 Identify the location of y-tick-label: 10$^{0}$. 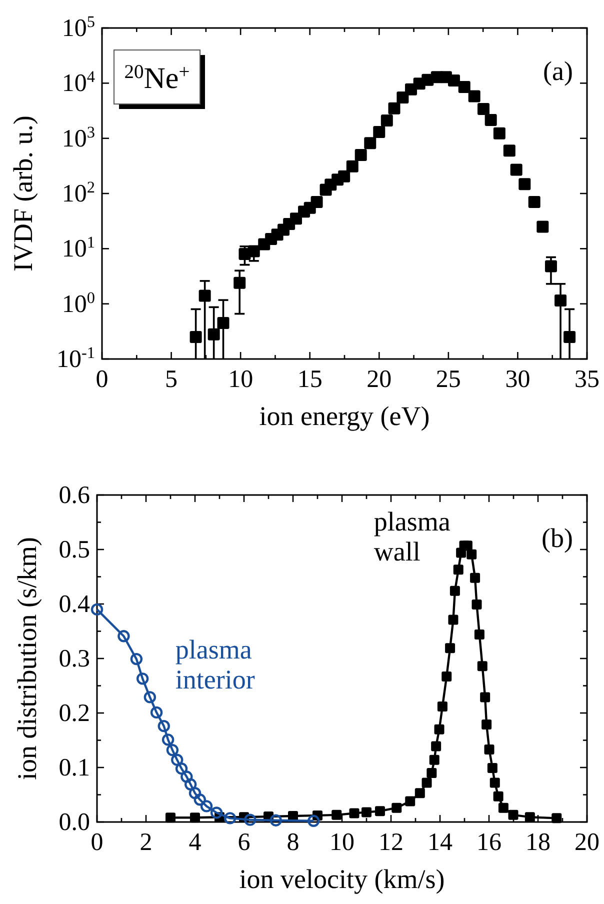
(78, 303).